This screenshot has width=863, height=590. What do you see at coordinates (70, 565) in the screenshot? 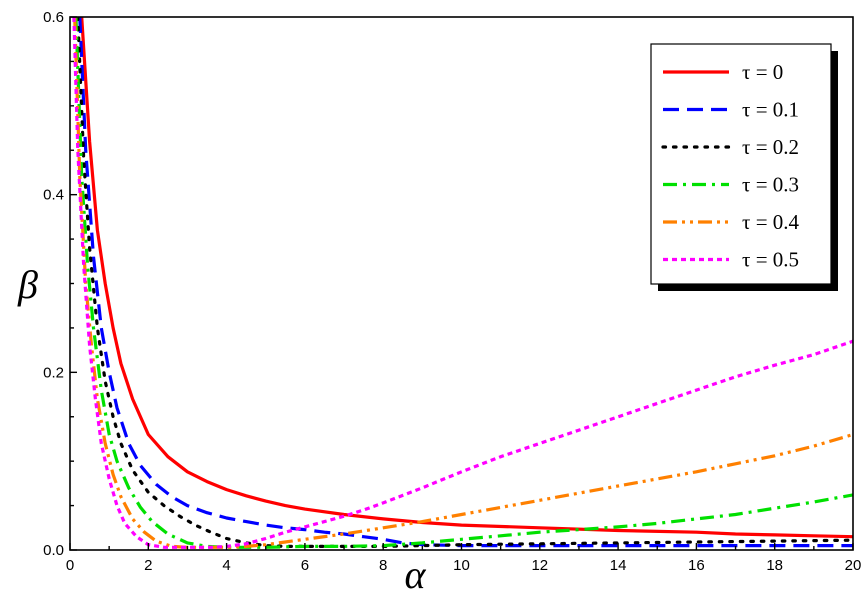
I see `x-tick-label: 0` at bounding box center [70, 565].